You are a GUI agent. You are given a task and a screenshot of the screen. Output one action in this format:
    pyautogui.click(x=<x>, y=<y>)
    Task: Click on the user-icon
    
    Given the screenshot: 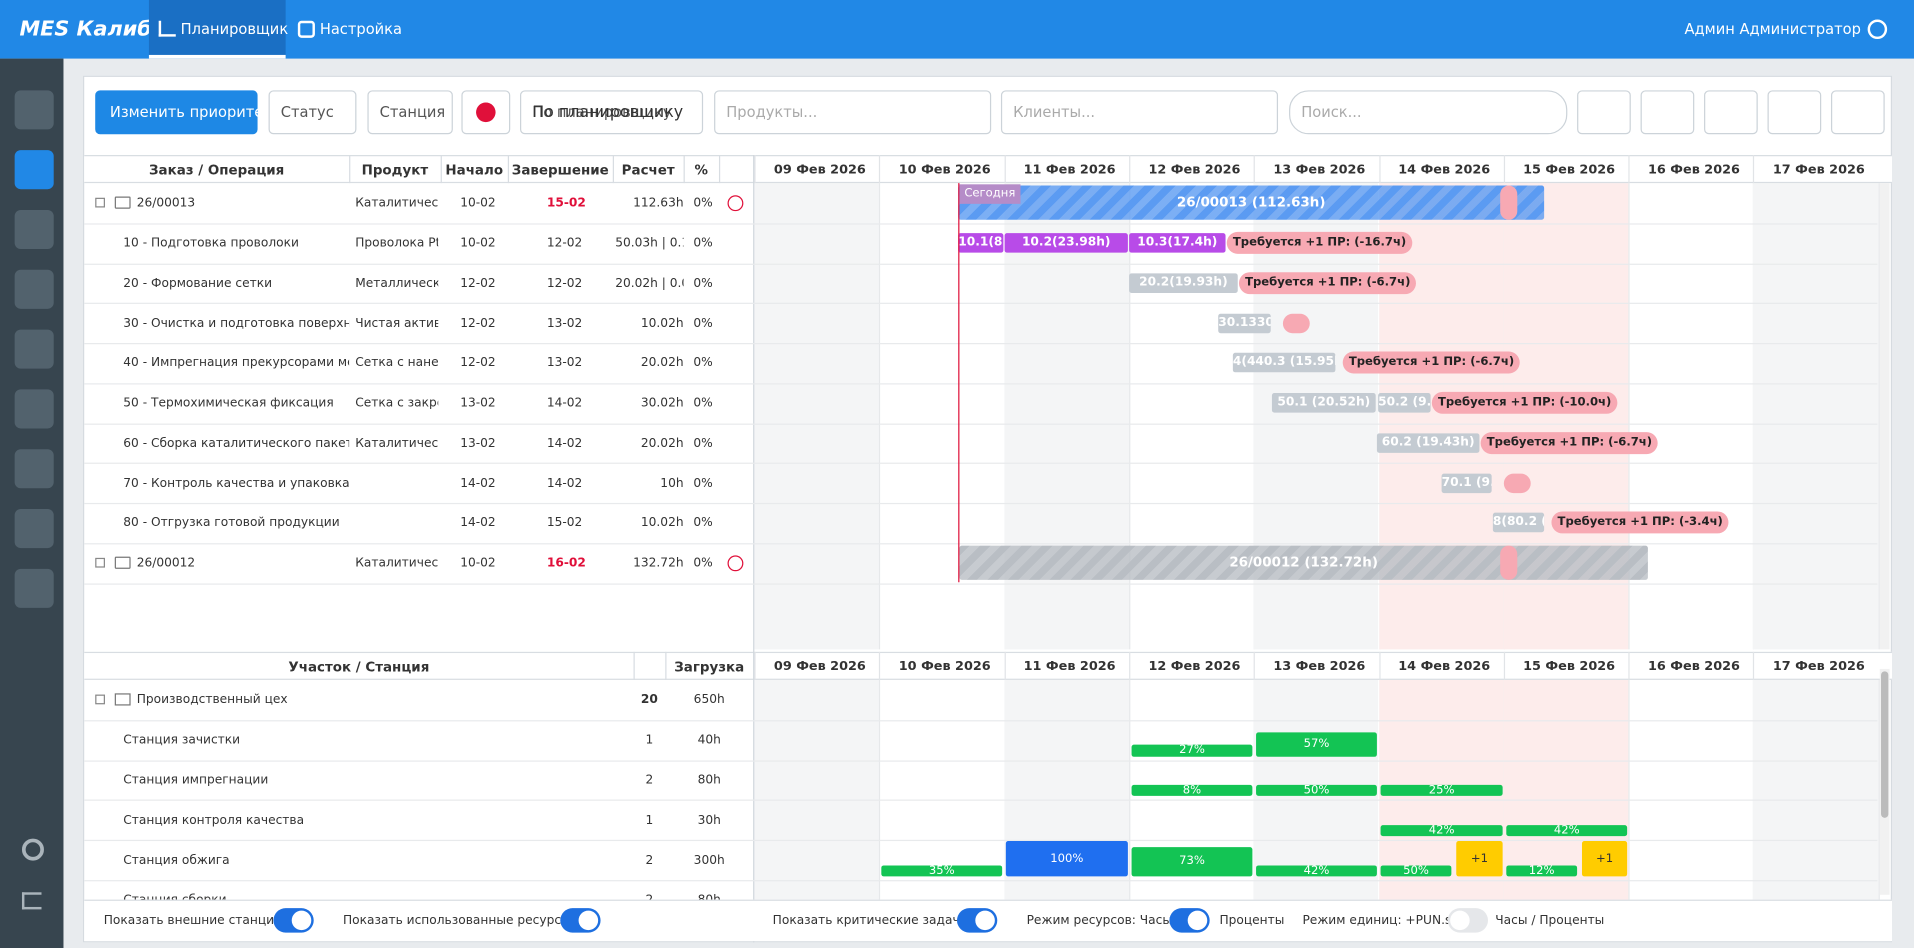 What is the action you would take?
    pyautogui.click(x=1877, y=29)
    